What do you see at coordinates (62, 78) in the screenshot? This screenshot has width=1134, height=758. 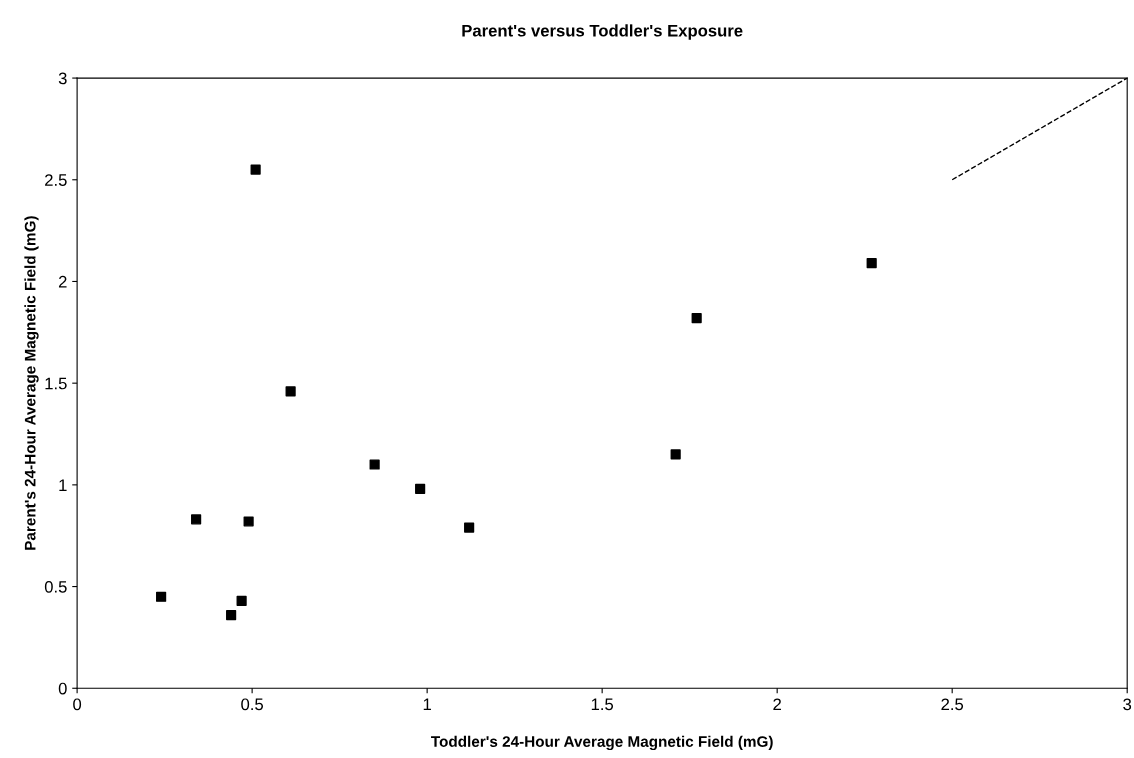 I see `y-tick-label: 3` at bounding box center [62, 78].